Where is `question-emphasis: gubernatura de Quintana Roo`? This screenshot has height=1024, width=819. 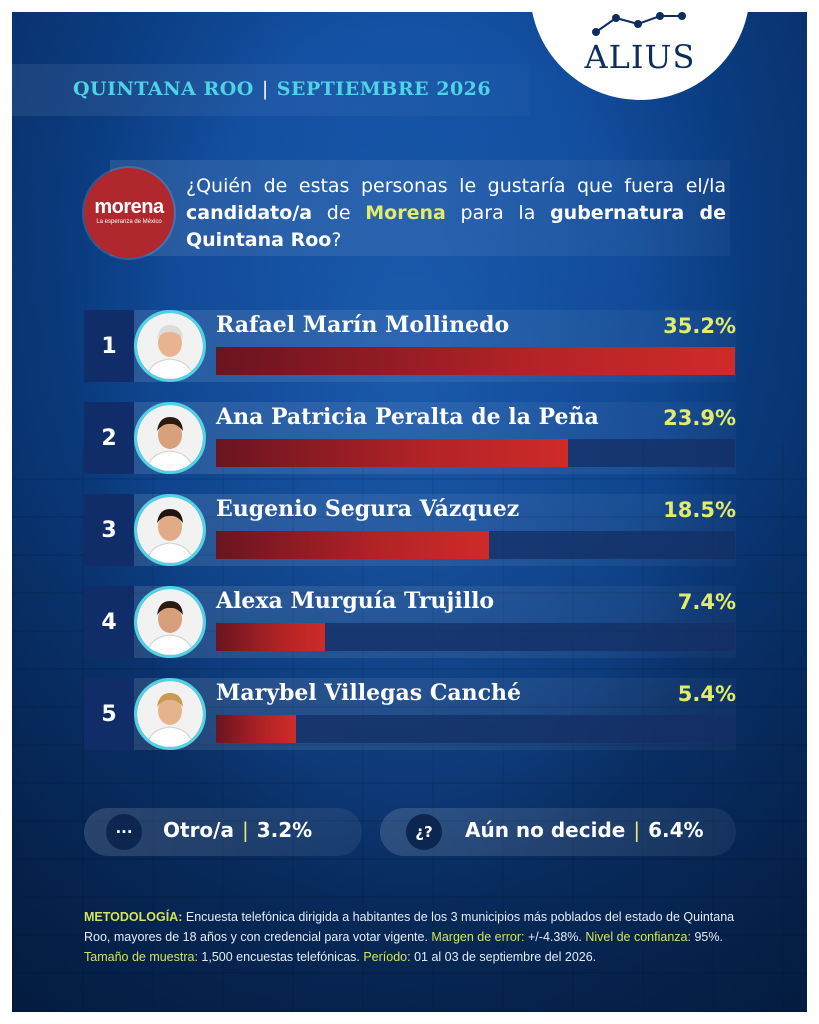 question-emphasis: gubernatura de Quintana Roo is located at coordinates (456, 226).